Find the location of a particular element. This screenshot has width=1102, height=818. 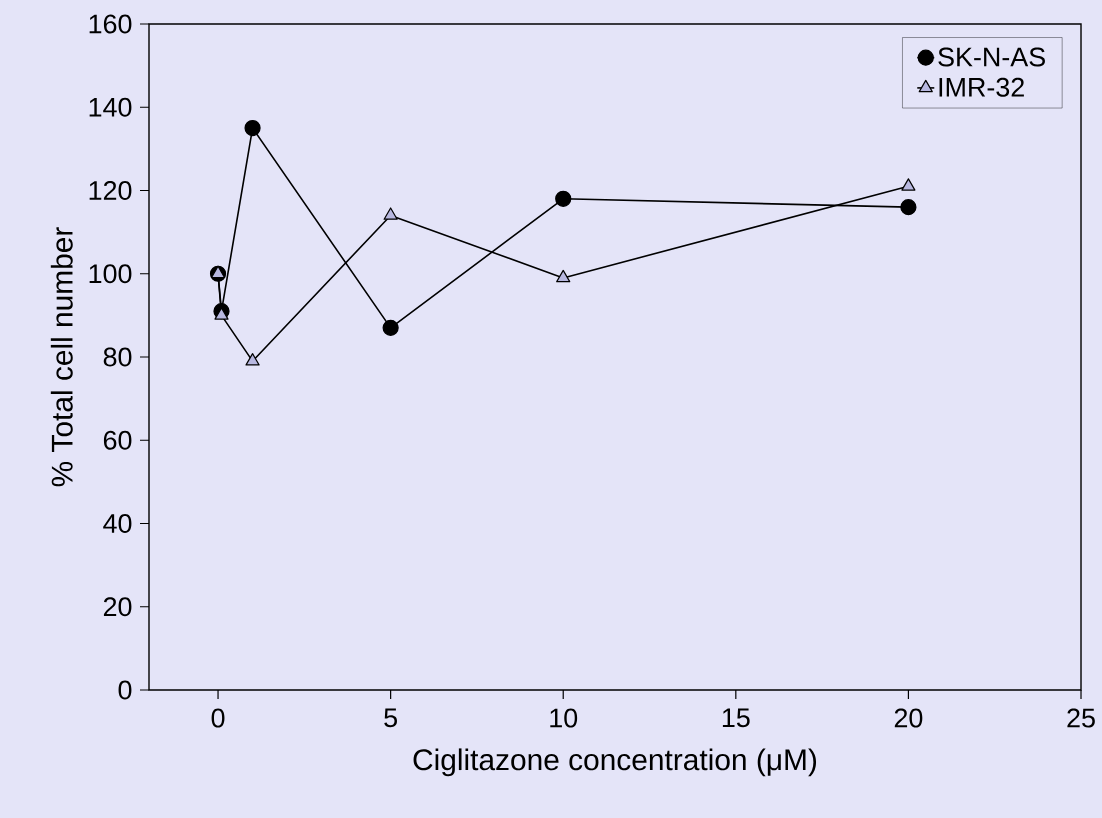

y-tick-label: 40 is located at coordinates (117, 523).